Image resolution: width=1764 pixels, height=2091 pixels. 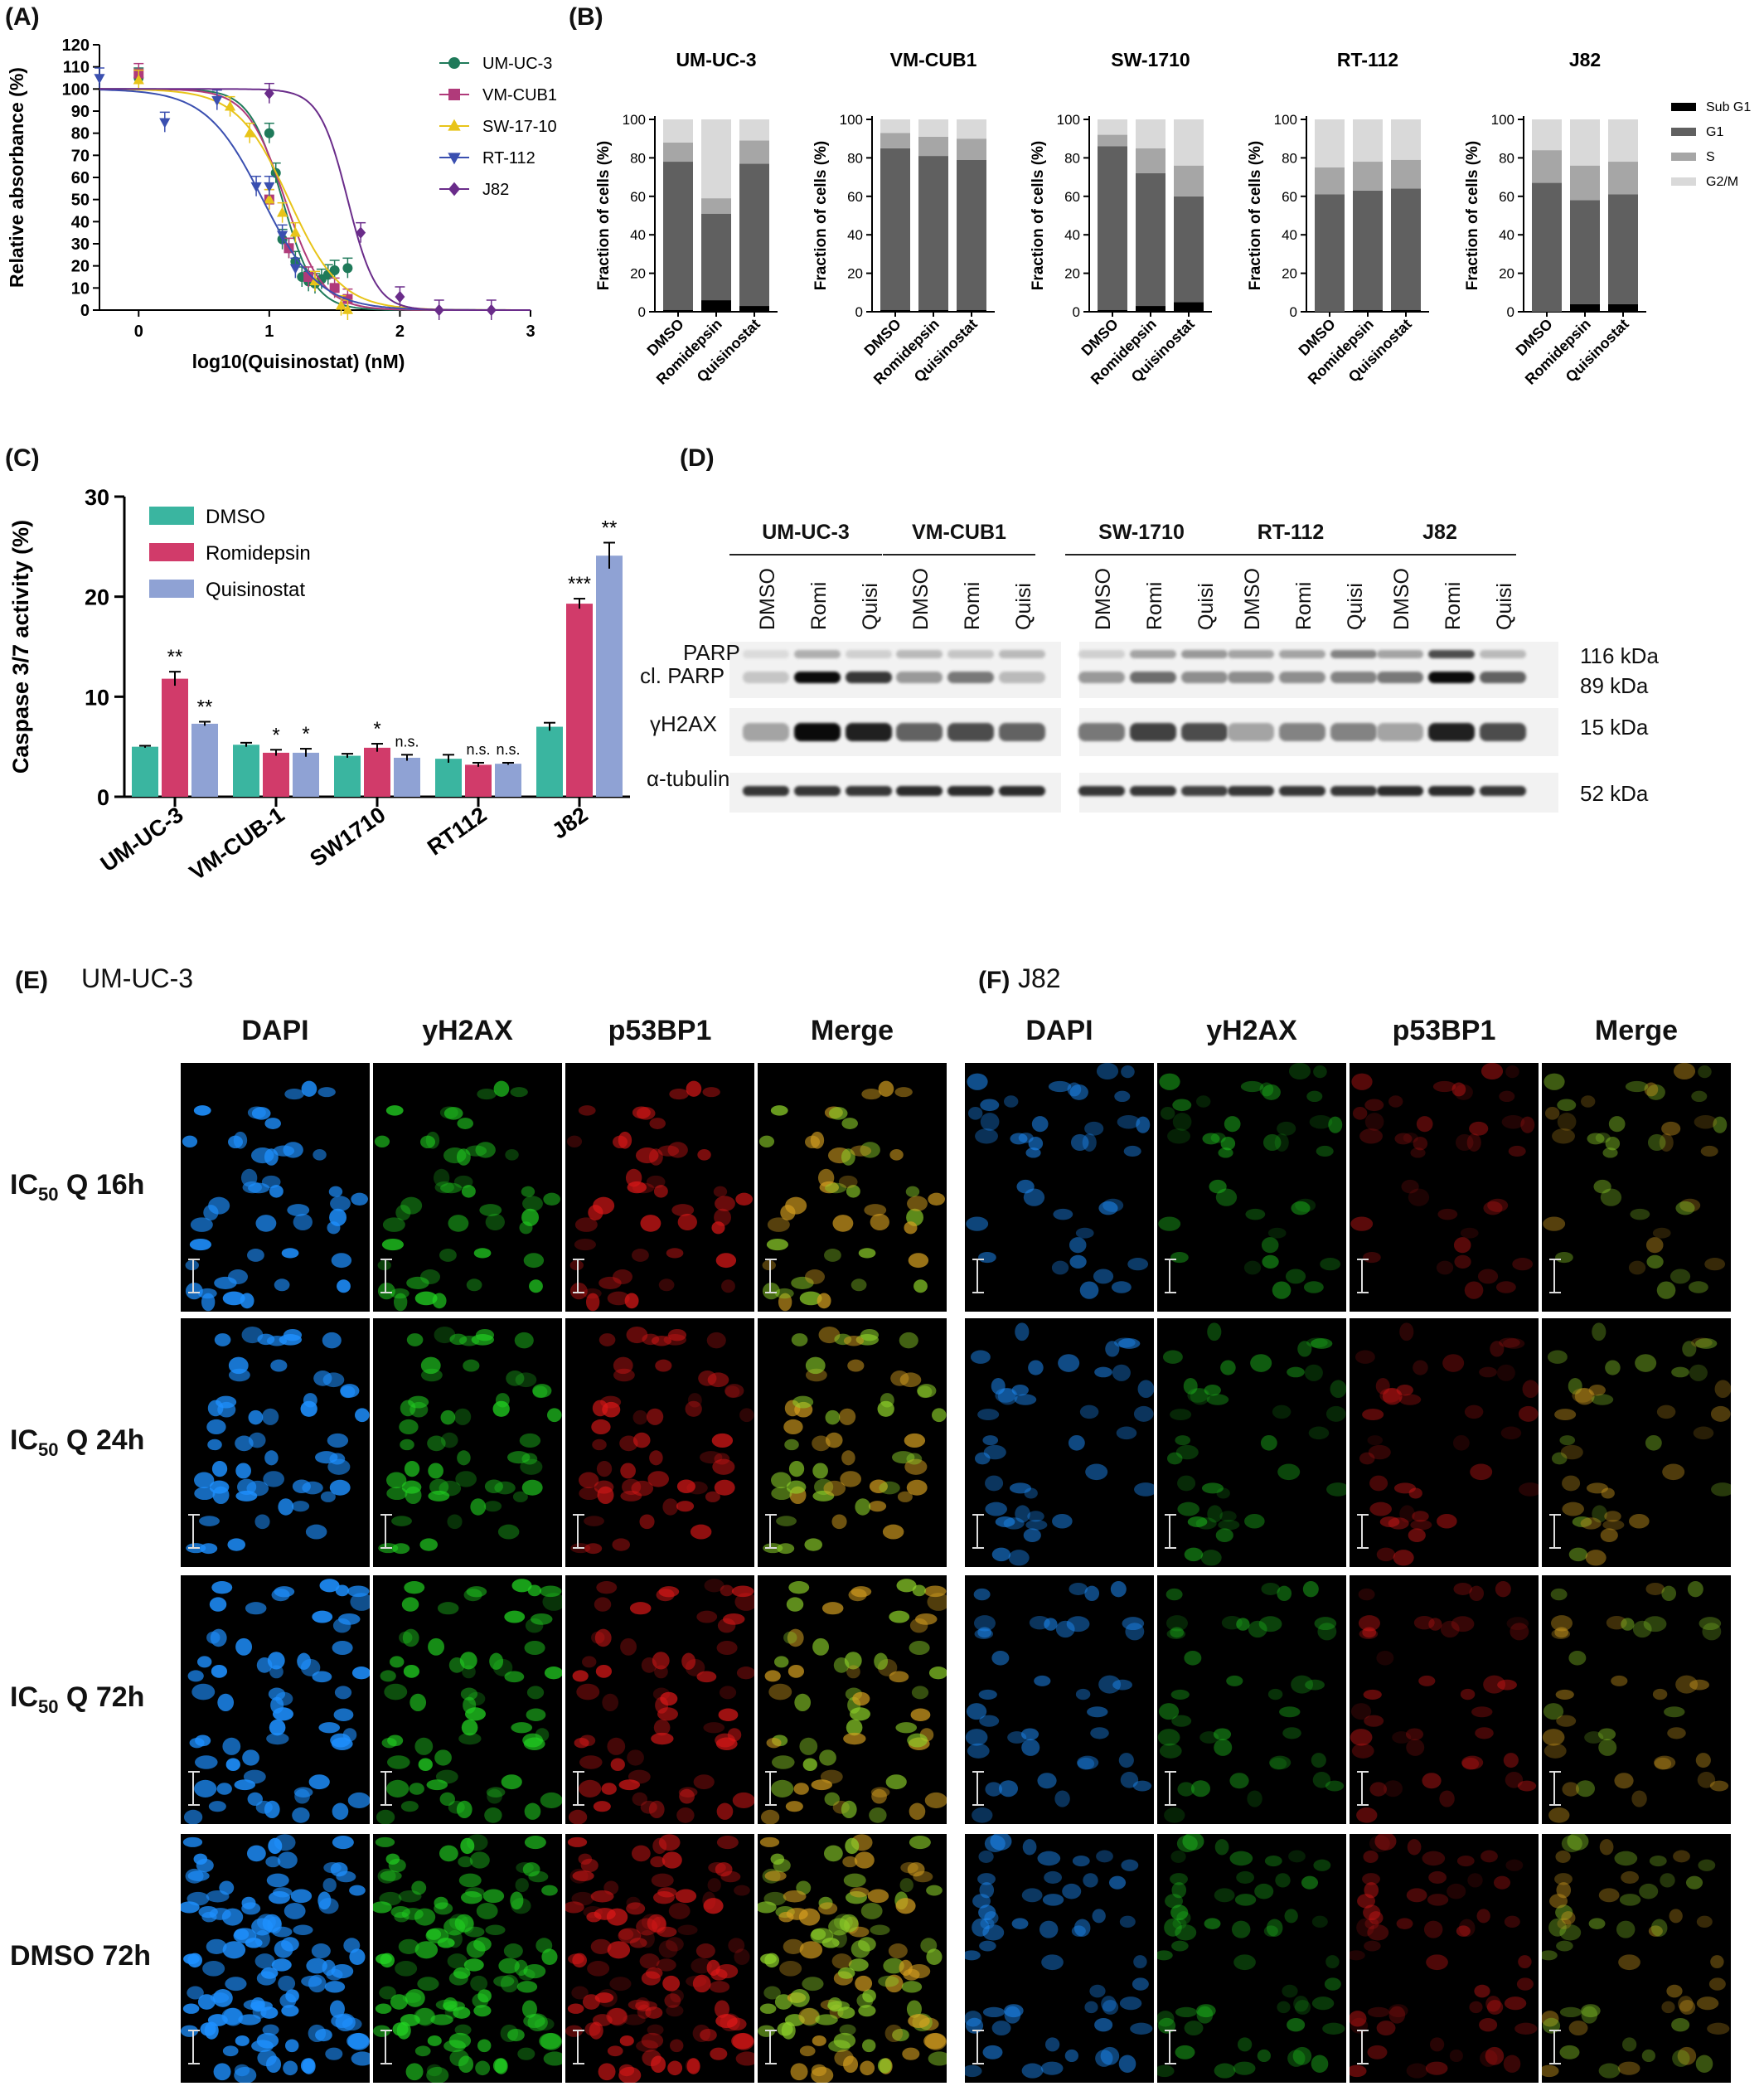 I want to click on blot-row-label-clparp: cl. PARP, so click(x=682, y=675).